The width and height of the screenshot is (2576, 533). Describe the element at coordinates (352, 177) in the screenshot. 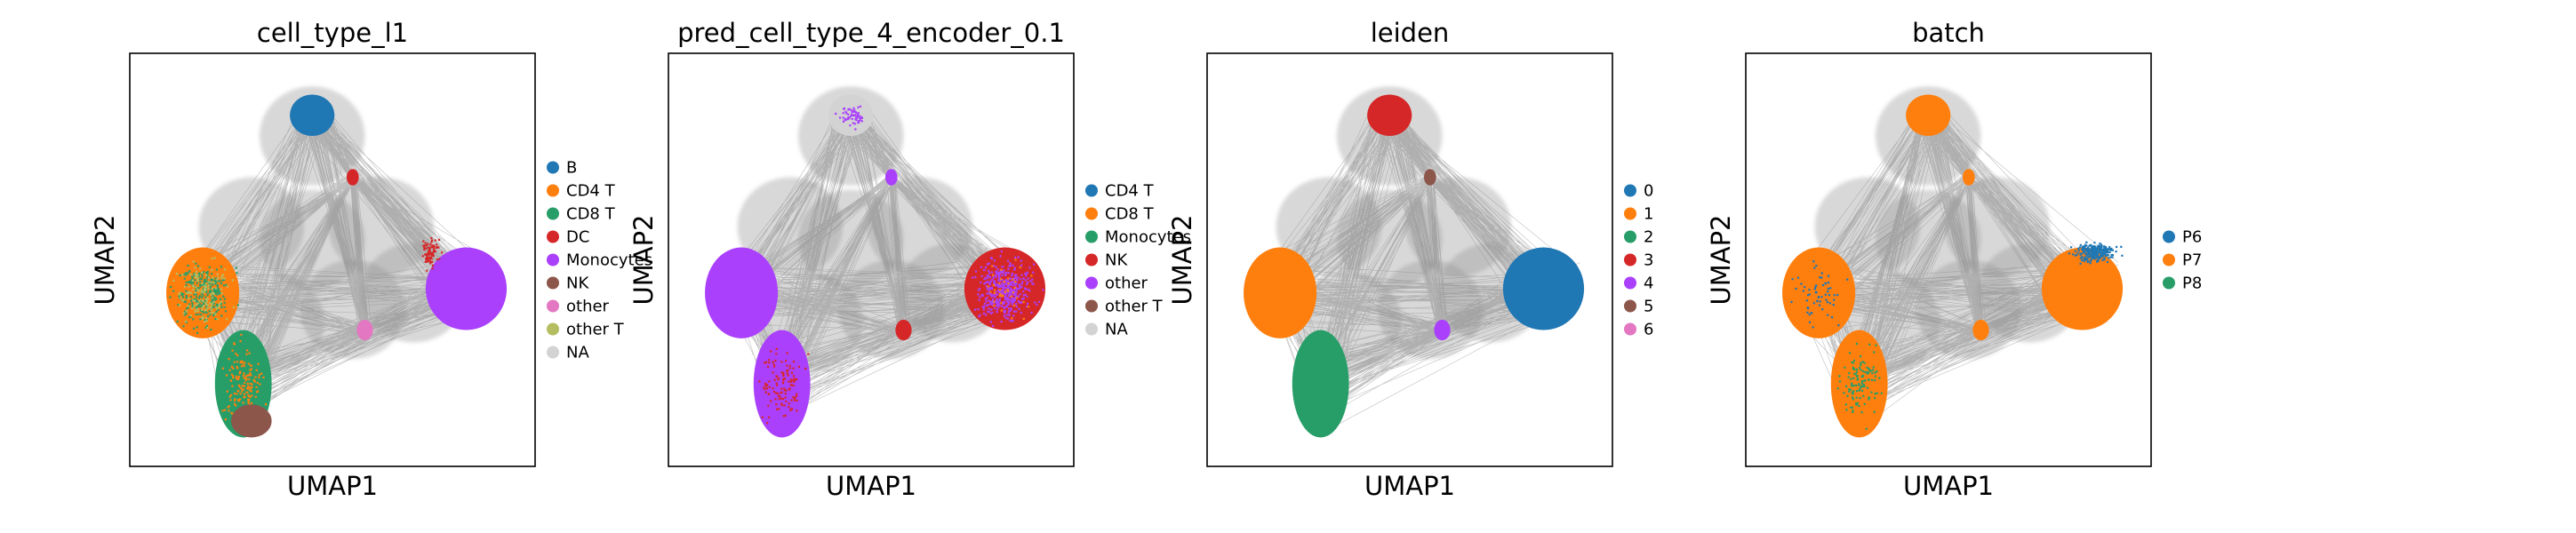

I see `cluster-dc-small` at that location.